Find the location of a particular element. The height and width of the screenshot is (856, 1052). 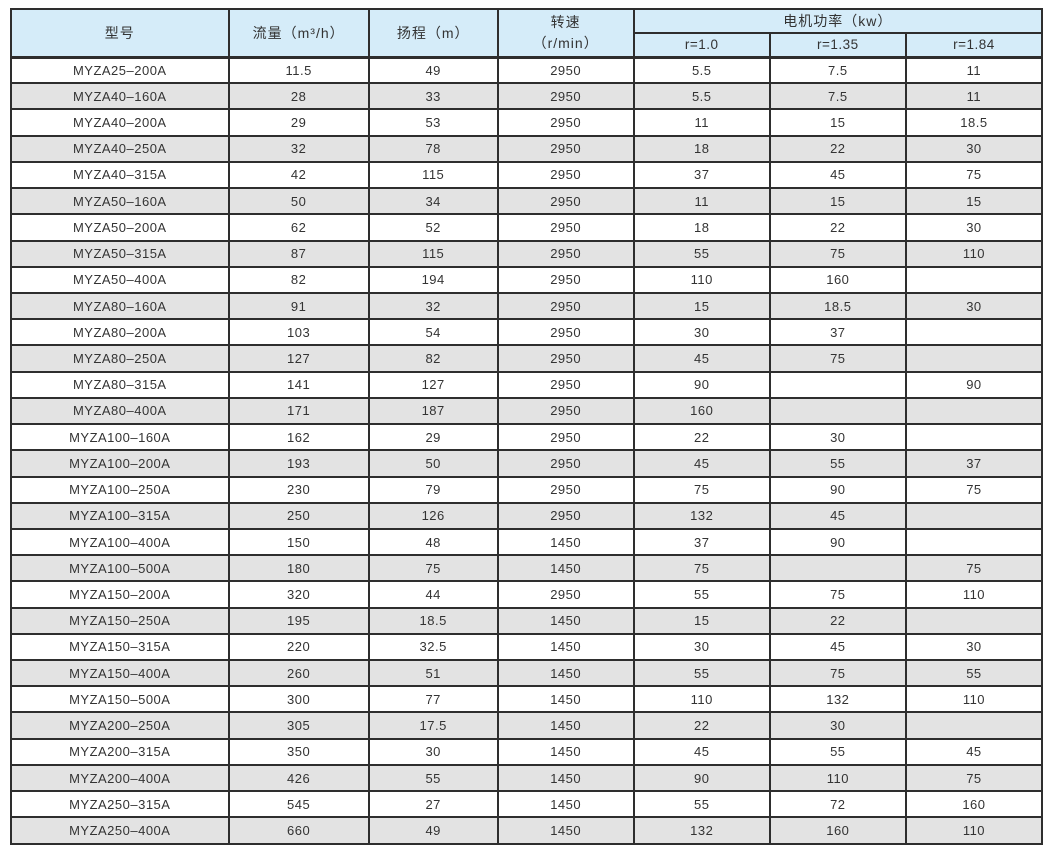

cell-power-r1-84: 90 is located at coordinates (974, 384).